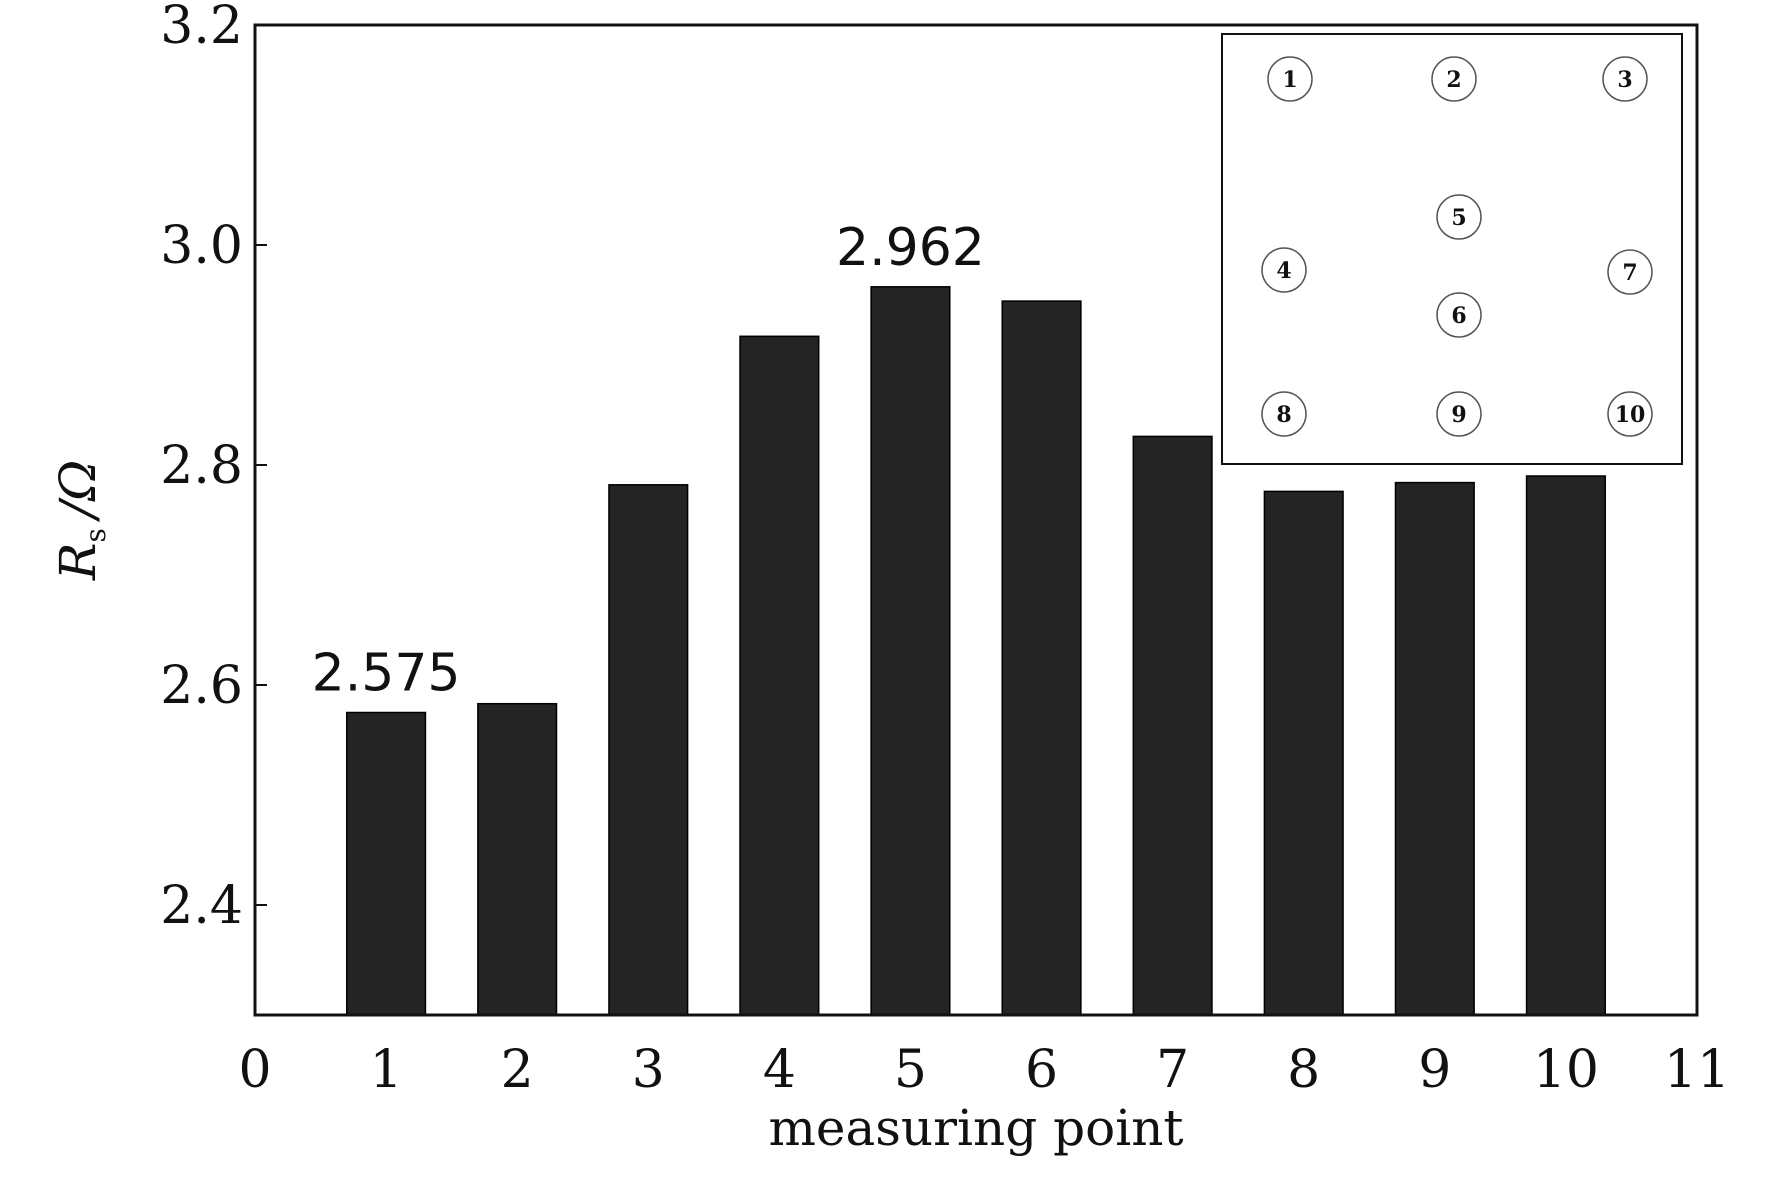 Image resolution: width=1772 pixels, height=1181 pixels. What do you see at coordinates (910, 248) in the screenshot?
I see `data-label-point-5: 2.962` at bounding box center [910, 248].